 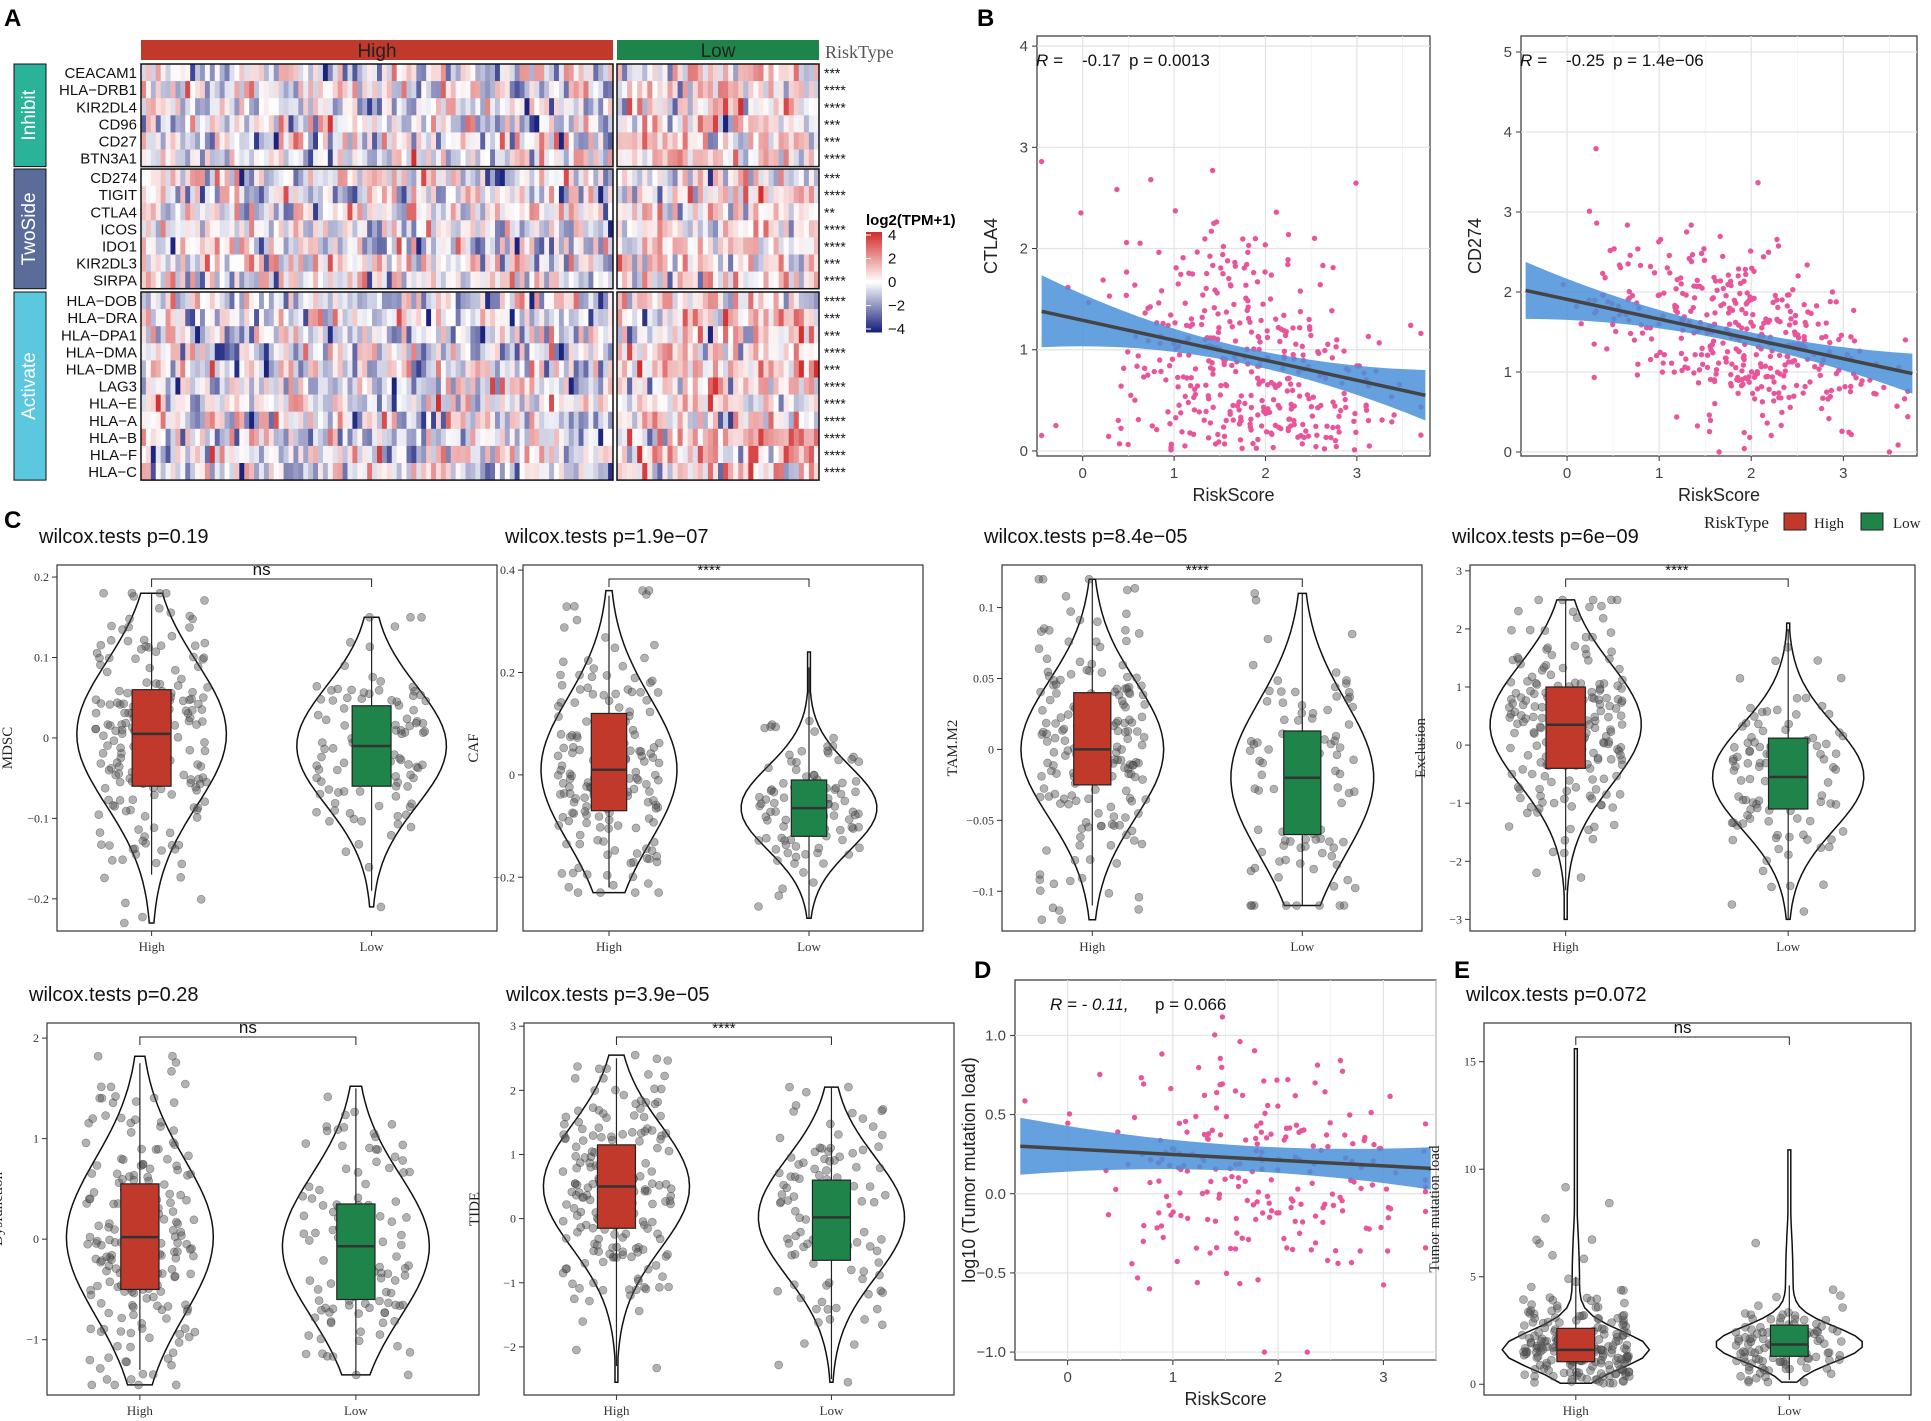 I want to click on significance-label: ****, so click(x=835, y=404).